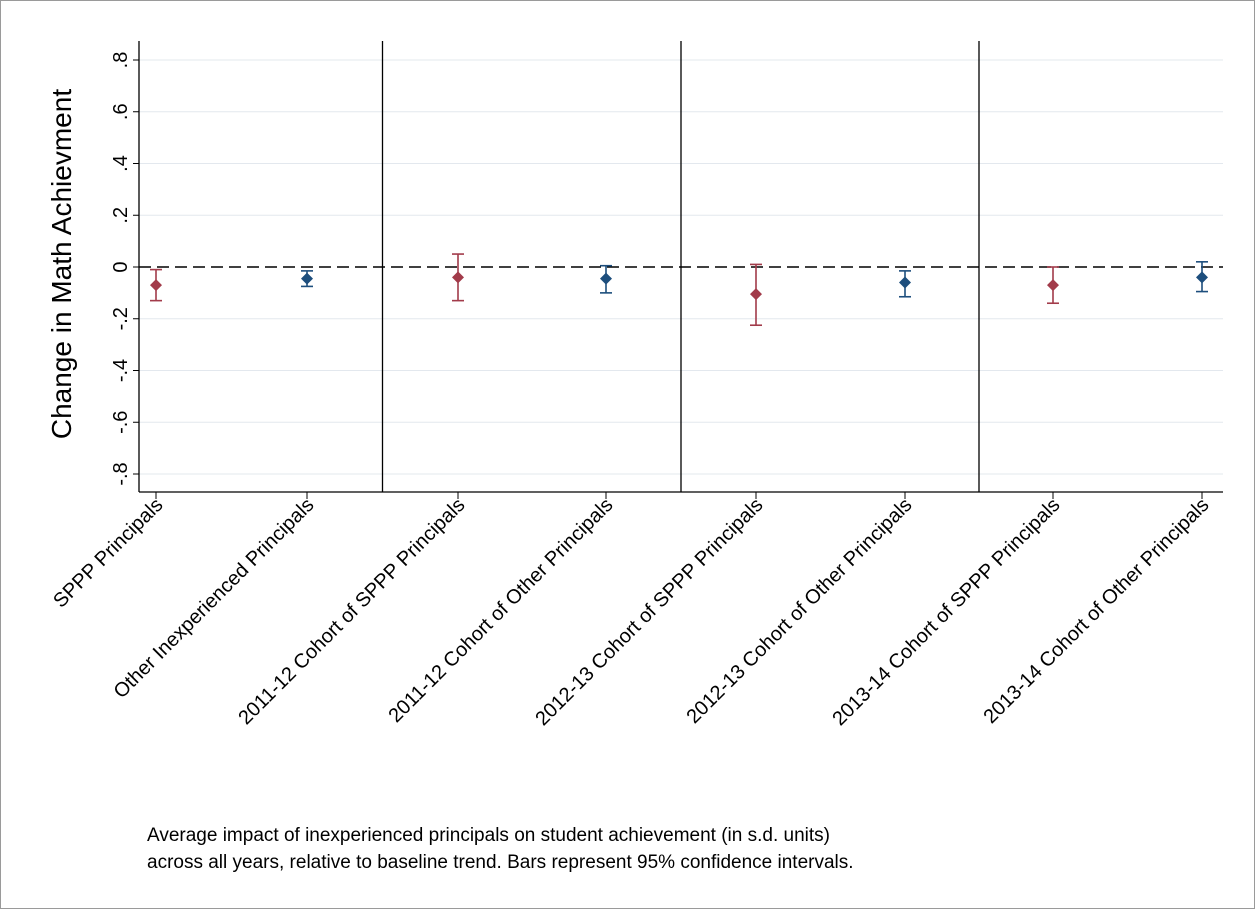  I want to click on y-axis-title: Change in Math Achievment, so click(61, 264).